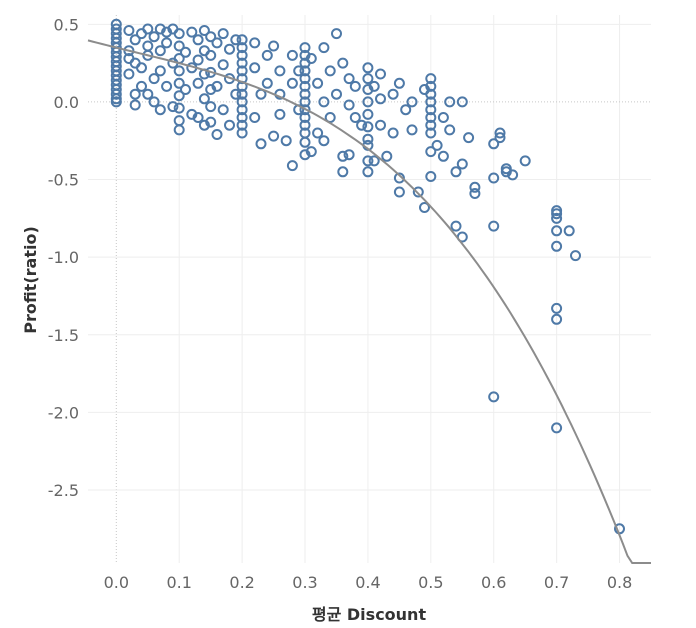 The height and width of the screenshot is (628, 696). What do you see at coordinates (66, 102) in the screenshot?
I see `y-tick-label: 0.0` at bounding box center [66, 102].